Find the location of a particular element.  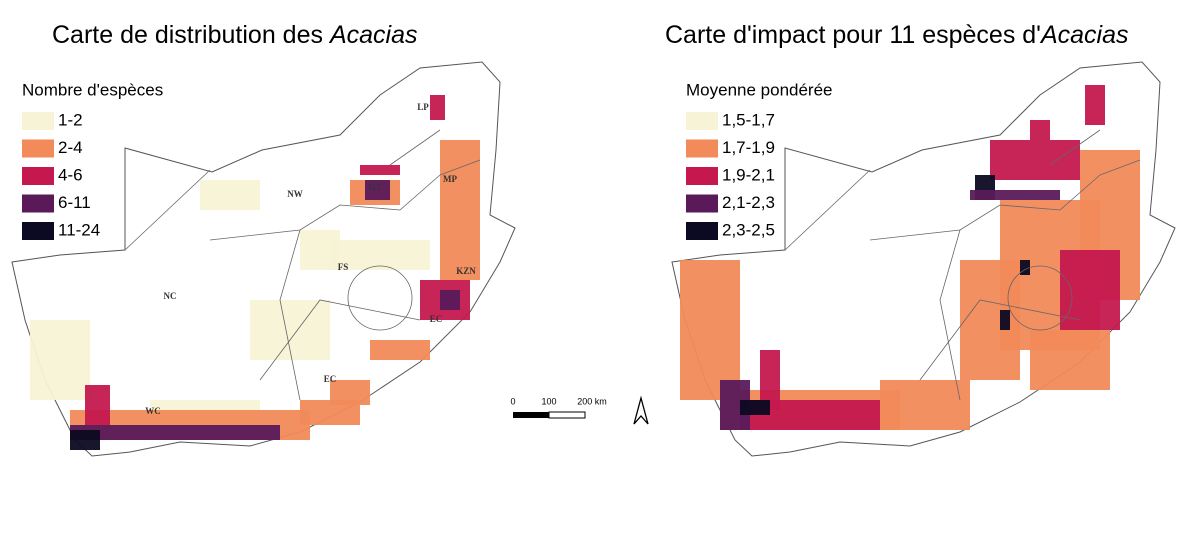

legend-title: Moyenne pondérée is located at coordinates (759, 89).